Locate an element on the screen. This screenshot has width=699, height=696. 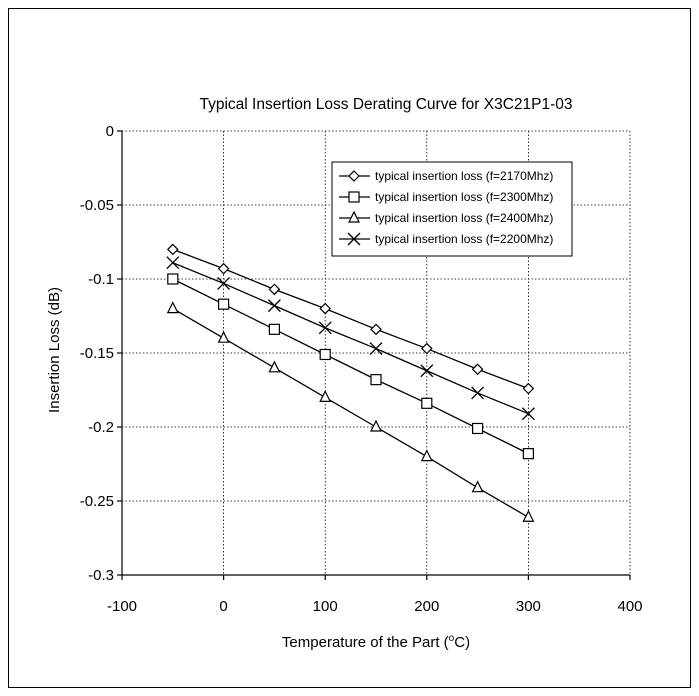
y-tick-label: -0.1 is located at coordinates (101, 279).